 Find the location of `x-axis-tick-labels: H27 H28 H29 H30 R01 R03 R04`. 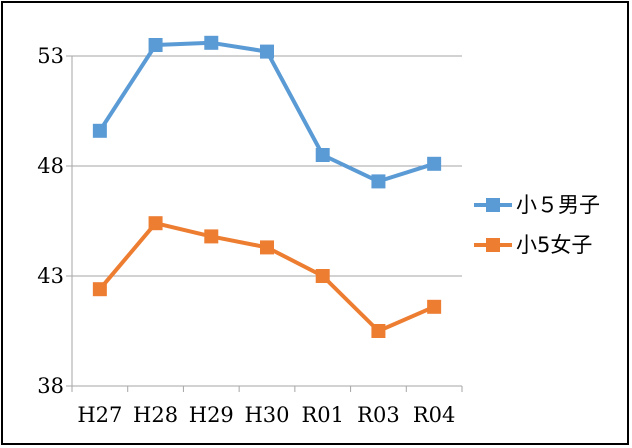

x-axis-tick-labels: H27 H28 H29 H30 R01 R03 R04 is located at coordinates (266, 415).